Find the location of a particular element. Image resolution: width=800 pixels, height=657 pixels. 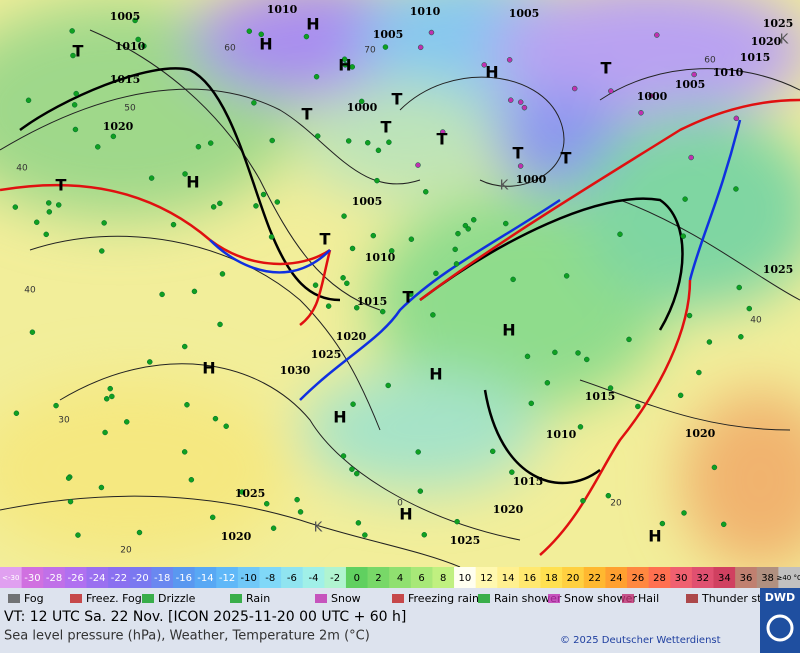

legend-label: Fog is located at coordinates (34, 598).